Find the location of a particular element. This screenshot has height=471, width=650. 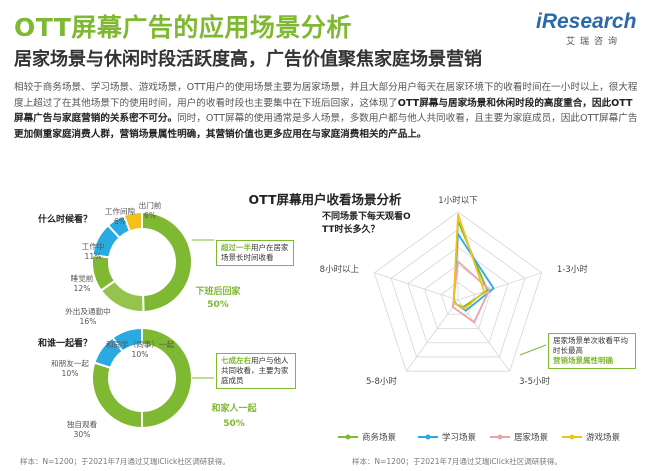

radar-callout: 居家场景单次收看平均时长最高 营销场景属性明确 is located at coordinates (592, 351).